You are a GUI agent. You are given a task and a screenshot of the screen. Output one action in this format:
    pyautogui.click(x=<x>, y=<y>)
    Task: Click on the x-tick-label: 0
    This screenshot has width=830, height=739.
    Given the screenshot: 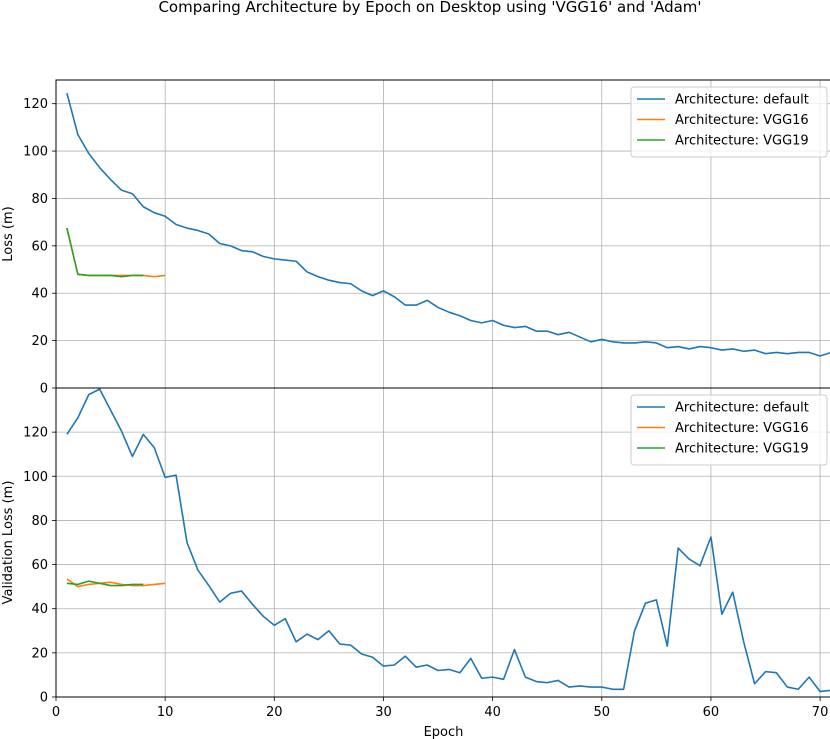 What is the action you would take?
    pyautogui.click(x=56, y=712)
    